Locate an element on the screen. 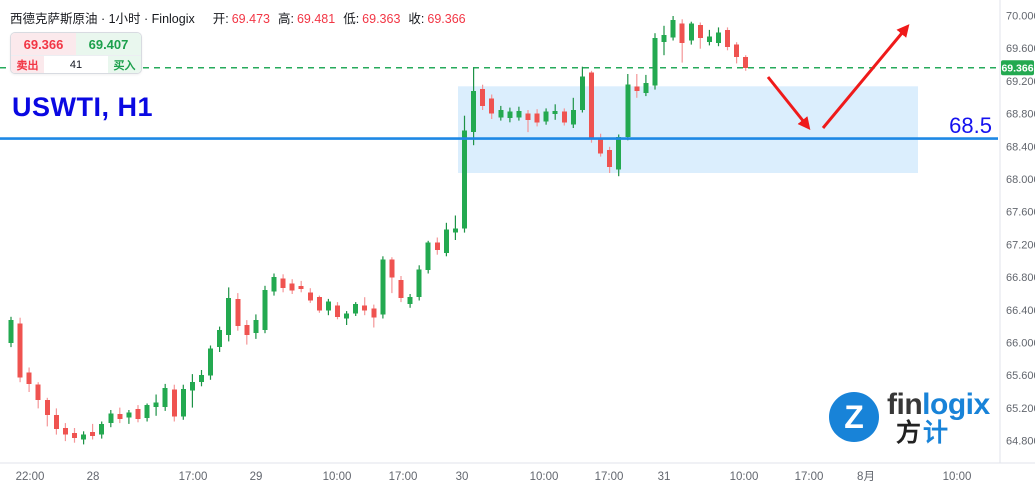 The height and width of the screenshot is (494, 1035). logo-cn-dark: 方 is located at coordinates (910, 433).